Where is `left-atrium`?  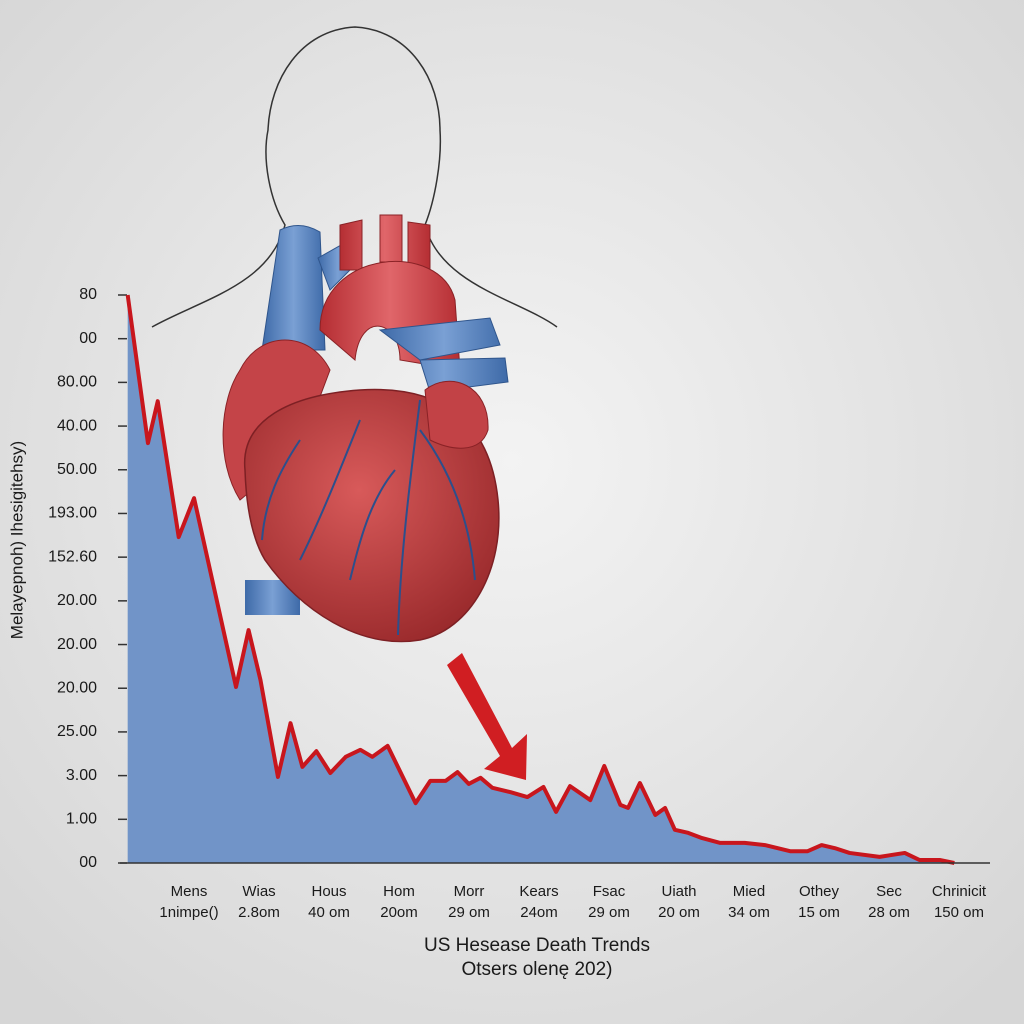
left-atrium is located at coordinates (456, 414).